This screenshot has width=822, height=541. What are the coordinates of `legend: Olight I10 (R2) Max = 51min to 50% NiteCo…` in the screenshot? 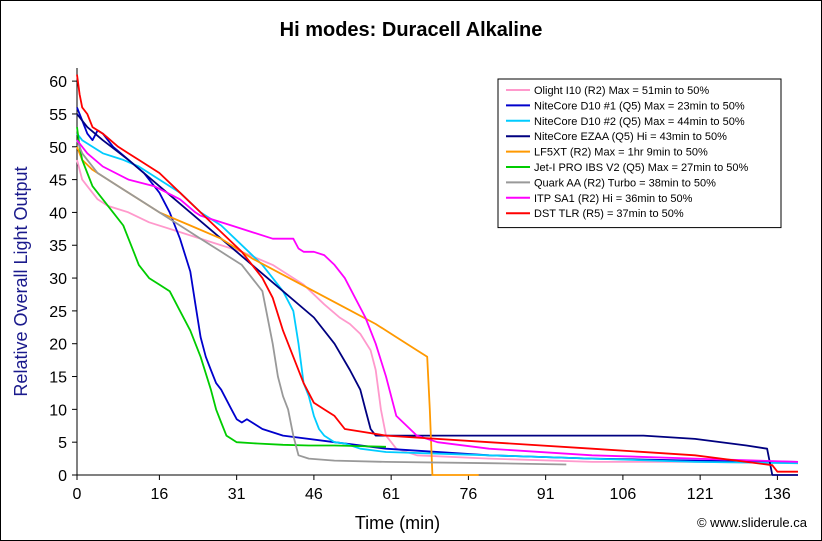 It's located at (639, 153).